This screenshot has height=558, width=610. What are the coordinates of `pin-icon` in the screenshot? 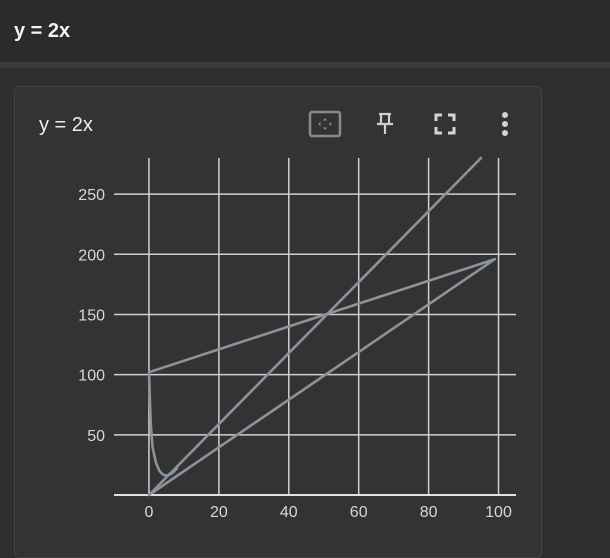 It's located at (385, 123).